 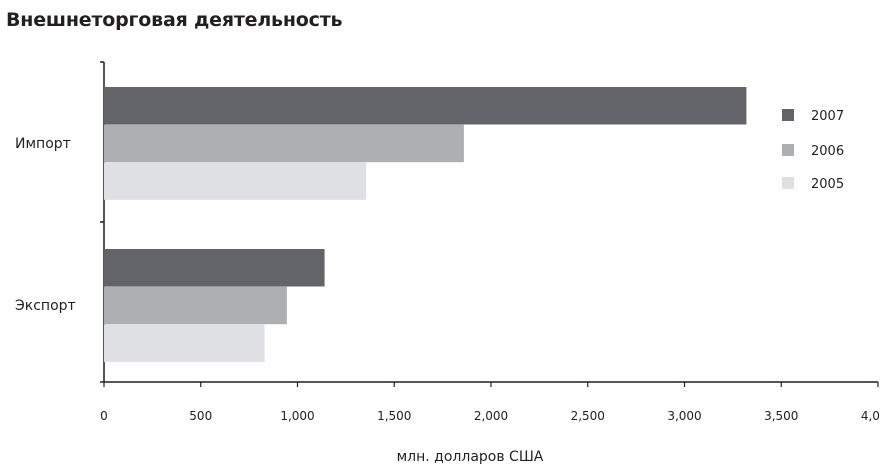 I want to click on legend-label-2005: 2005, so click(x=827, y=184).